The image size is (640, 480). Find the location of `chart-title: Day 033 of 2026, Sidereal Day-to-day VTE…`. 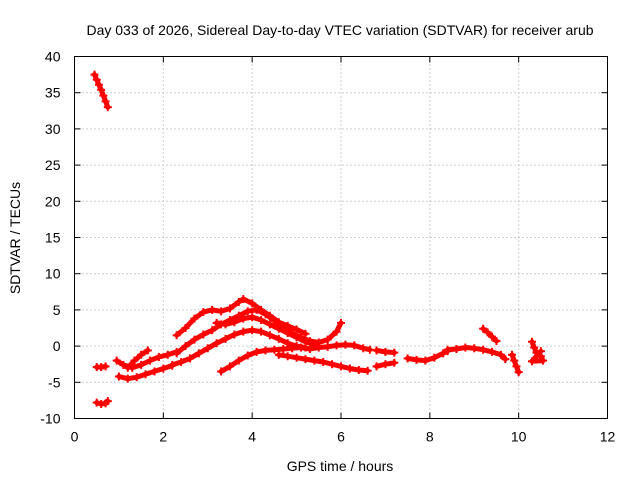

chart-title: Day 033 of 2026, Sidereal Day-to-day VTE… is located at coordinates (339, 30).